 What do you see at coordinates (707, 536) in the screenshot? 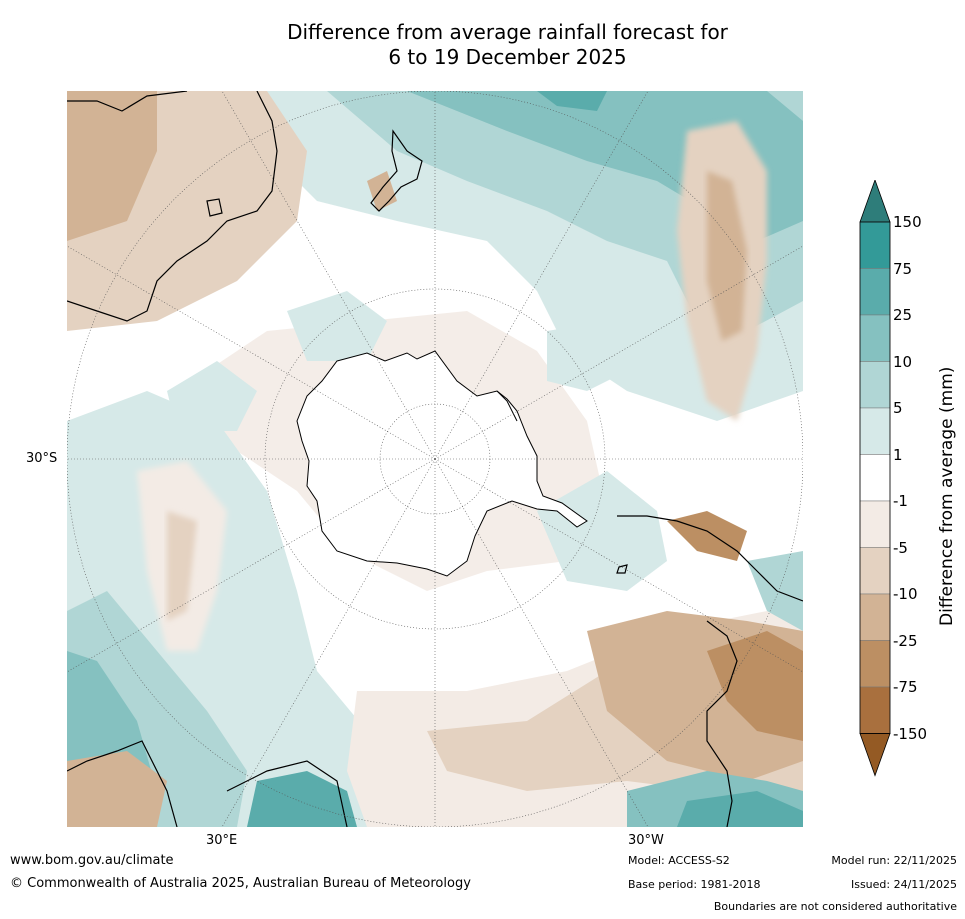
I see `dry-patch-drake` at bounding box center [707, 536].